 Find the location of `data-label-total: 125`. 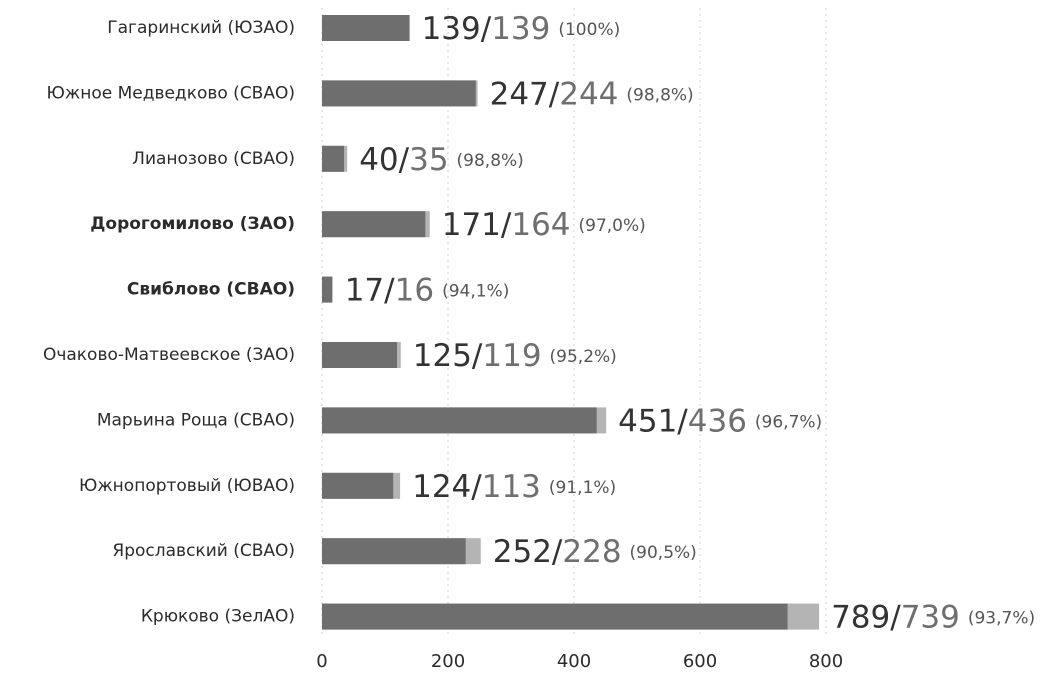

data-label-total: 125 is located at coordinates (442, 356).